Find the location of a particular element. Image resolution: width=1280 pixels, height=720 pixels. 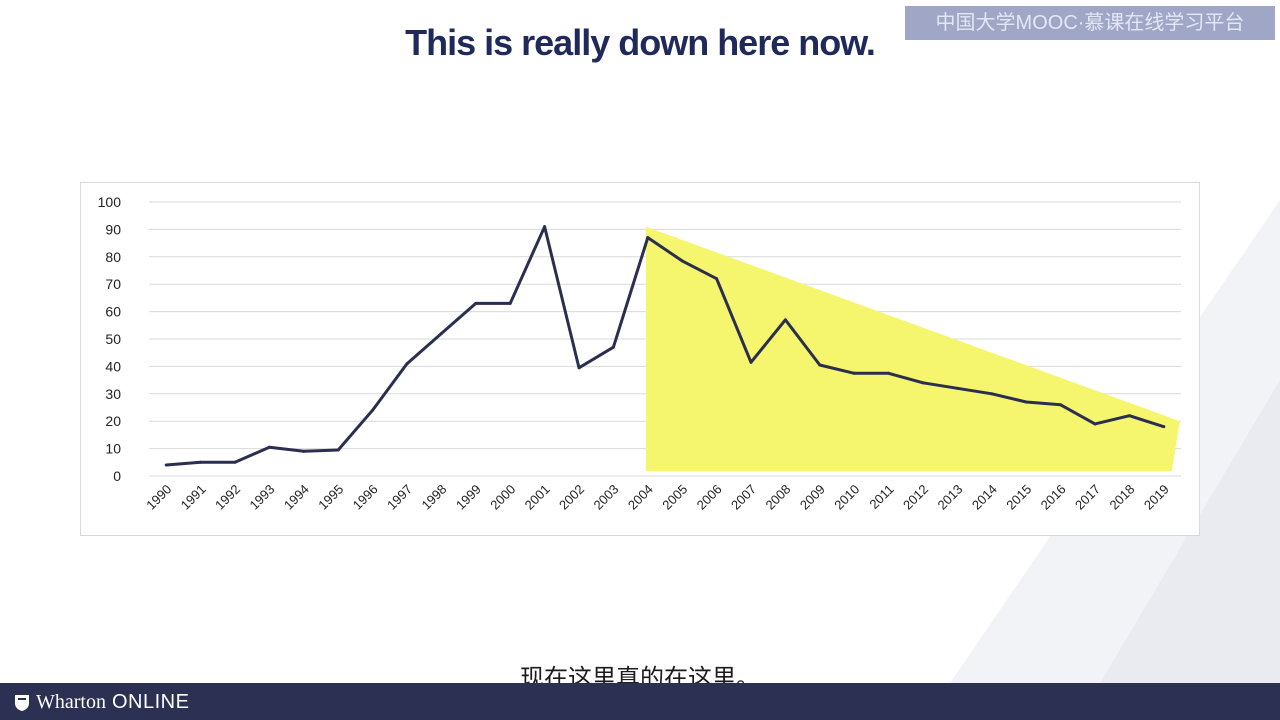

x-tick-label: 2018 is located at coordinates (1121, 497).